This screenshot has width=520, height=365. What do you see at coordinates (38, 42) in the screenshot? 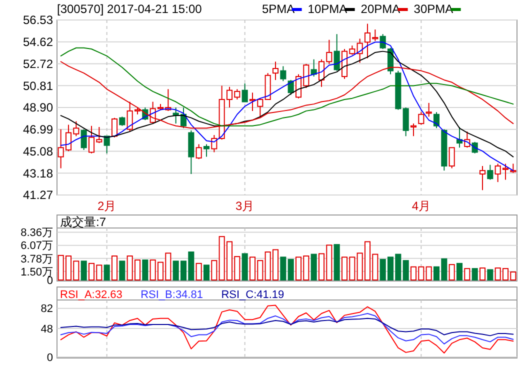
I see `y-tick-label: 54.62` at bounding box center [38, 42].